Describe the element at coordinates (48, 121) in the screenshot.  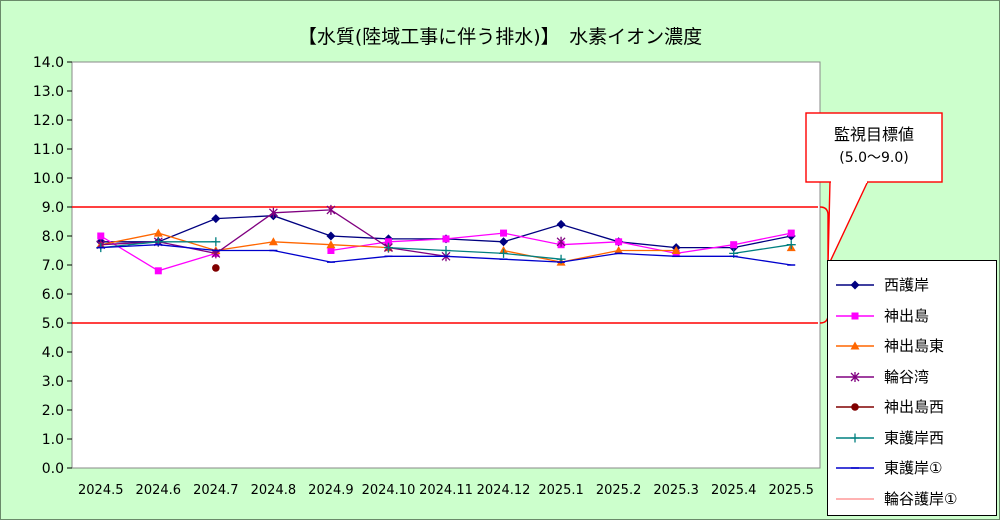
I see `y-tick-label: 12.0` at that location.